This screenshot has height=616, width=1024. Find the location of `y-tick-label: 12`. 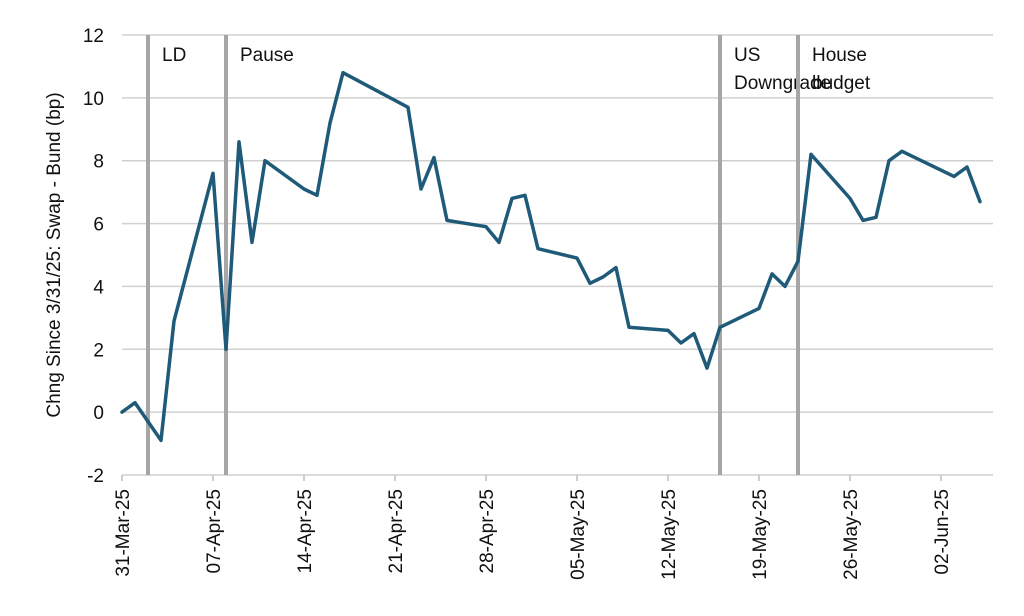

y-tick-label: 12 is located at coordinates (93, 36).